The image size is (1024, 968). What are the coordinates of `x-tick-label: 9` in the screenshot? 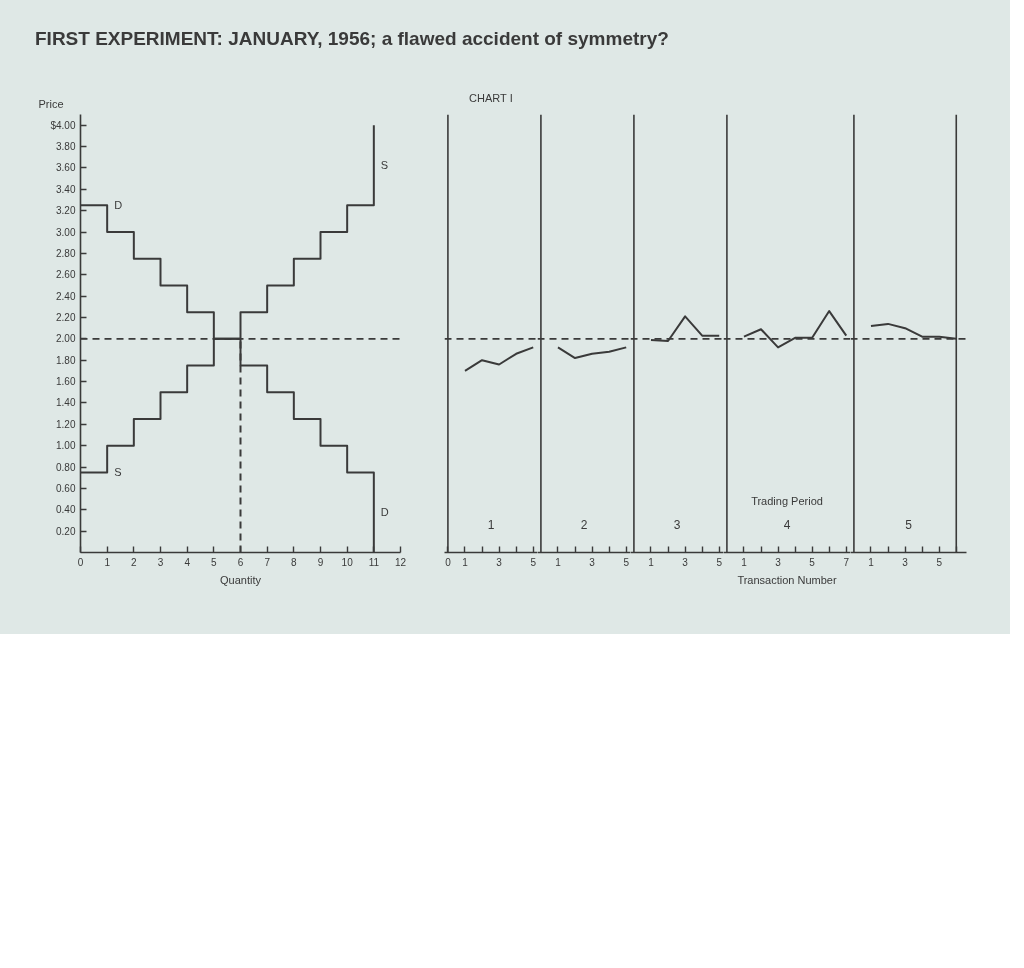 It's located at (320, 562).